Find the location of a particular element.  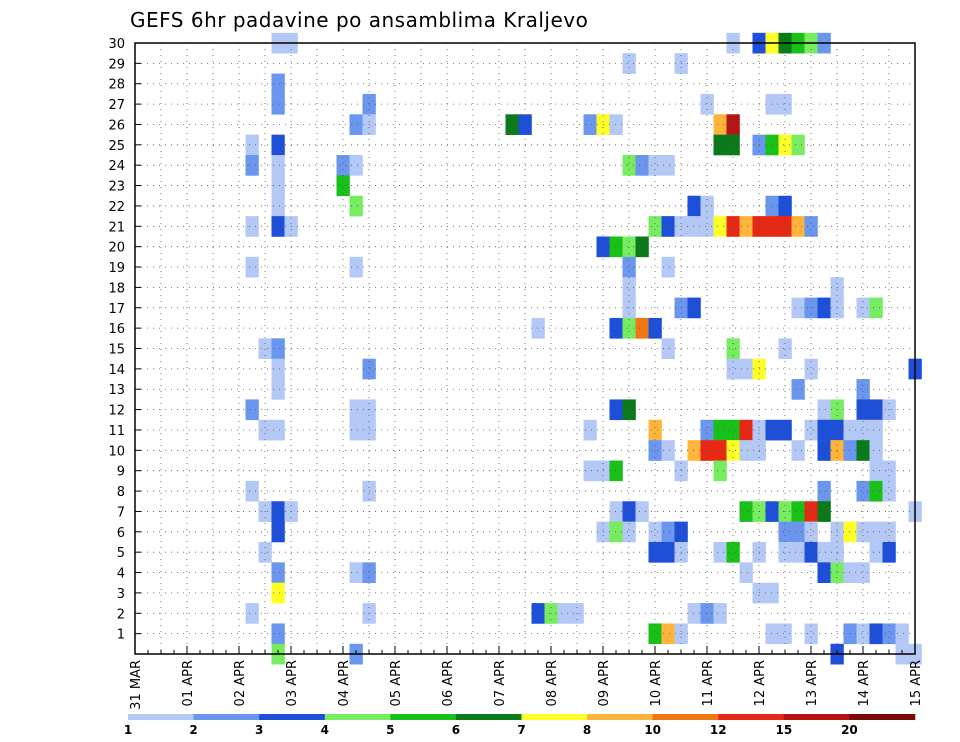

cell-m21-s52 is located at coordinates (811, 226).